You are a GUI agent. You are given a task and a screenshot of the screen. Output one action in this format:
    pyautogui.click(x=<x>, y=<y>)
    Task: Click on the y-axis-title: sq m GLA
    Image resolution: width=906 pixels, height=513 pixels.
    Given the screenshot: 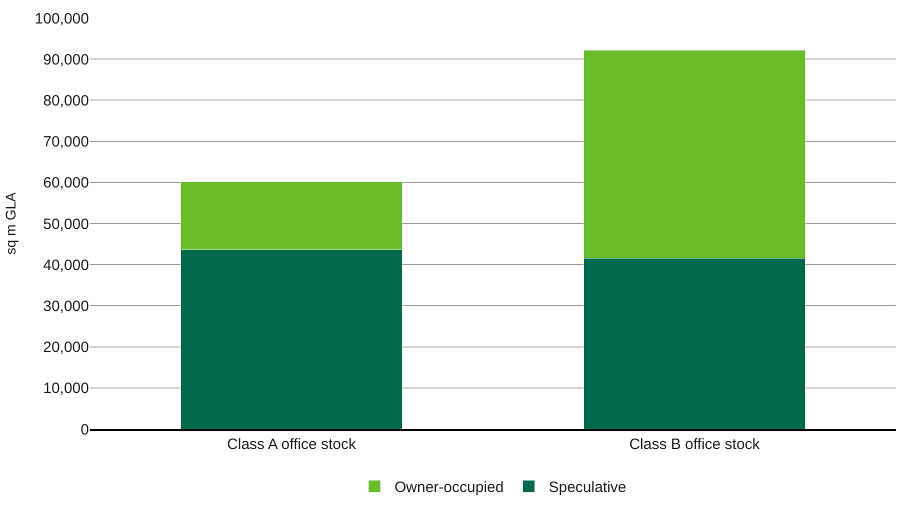 What is the action you would take?
    pyautogui.click(x=10, y=223)
    